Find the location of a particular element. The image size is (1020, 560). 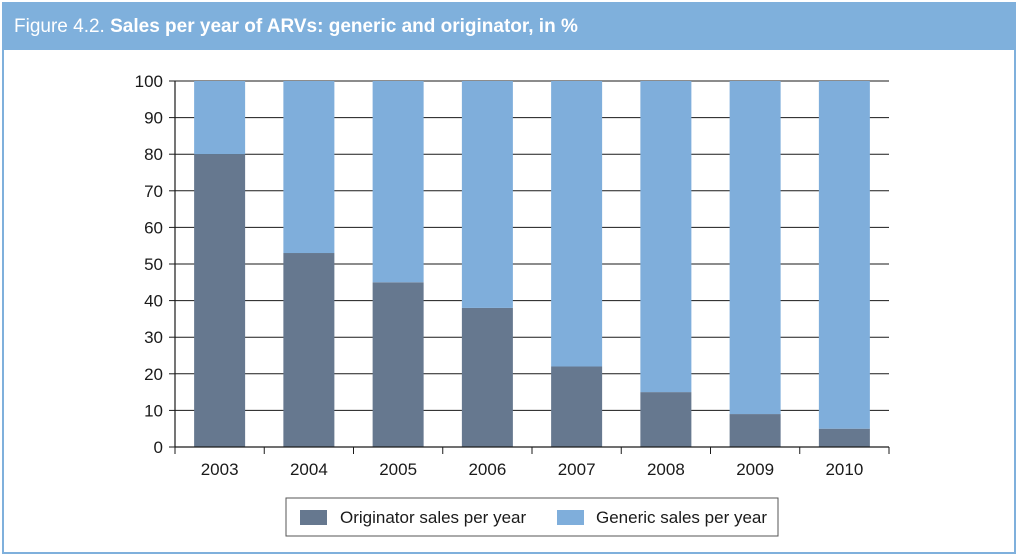

y-tick-label: 90 is located at coordinates (153, 118).